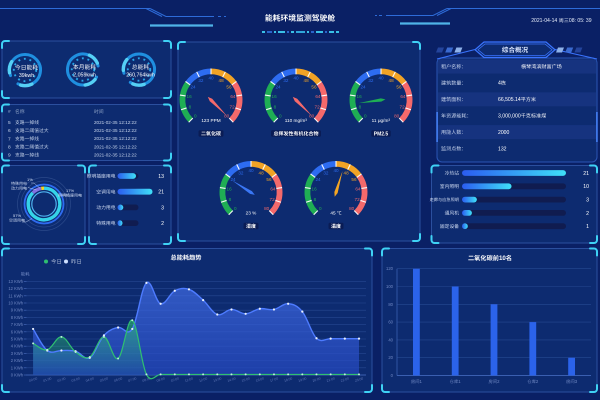  Describe the element at coordinates (17, 360) in the screenshot. I see `svg-text: 2 KWh` at that location.